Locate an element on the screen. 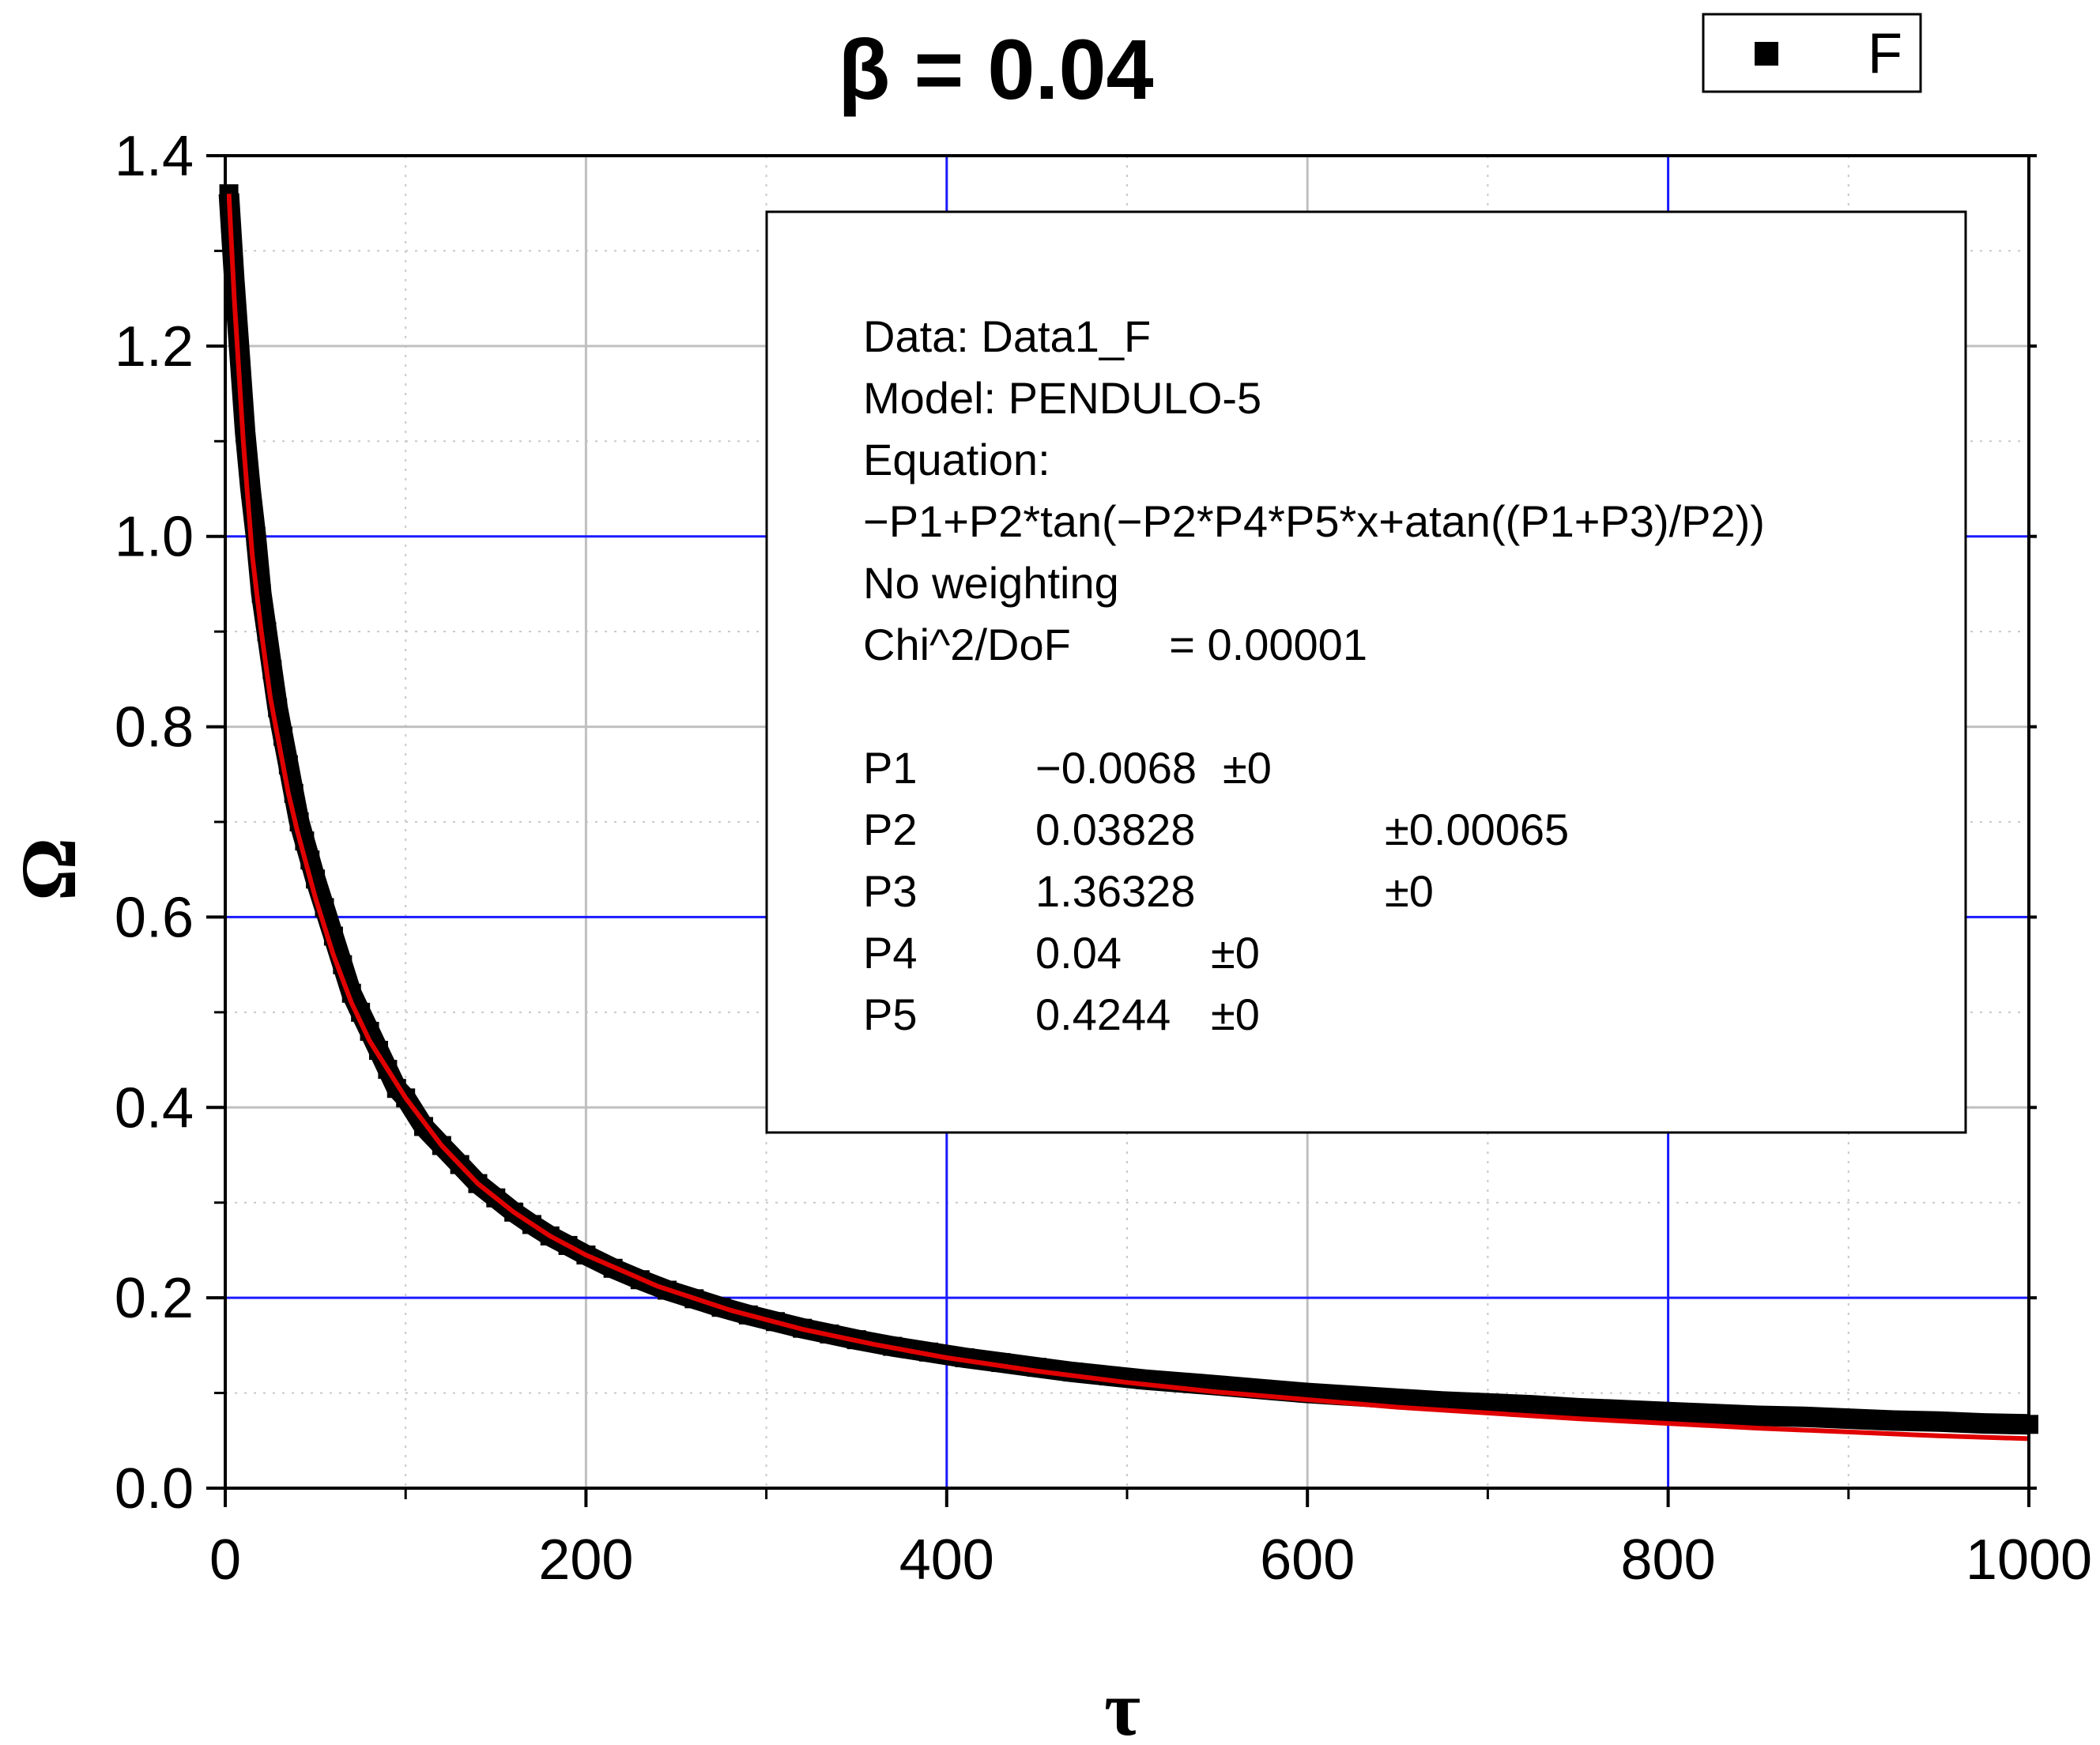  chart-title: β = 0.04 is located at coordinates (995, 69).